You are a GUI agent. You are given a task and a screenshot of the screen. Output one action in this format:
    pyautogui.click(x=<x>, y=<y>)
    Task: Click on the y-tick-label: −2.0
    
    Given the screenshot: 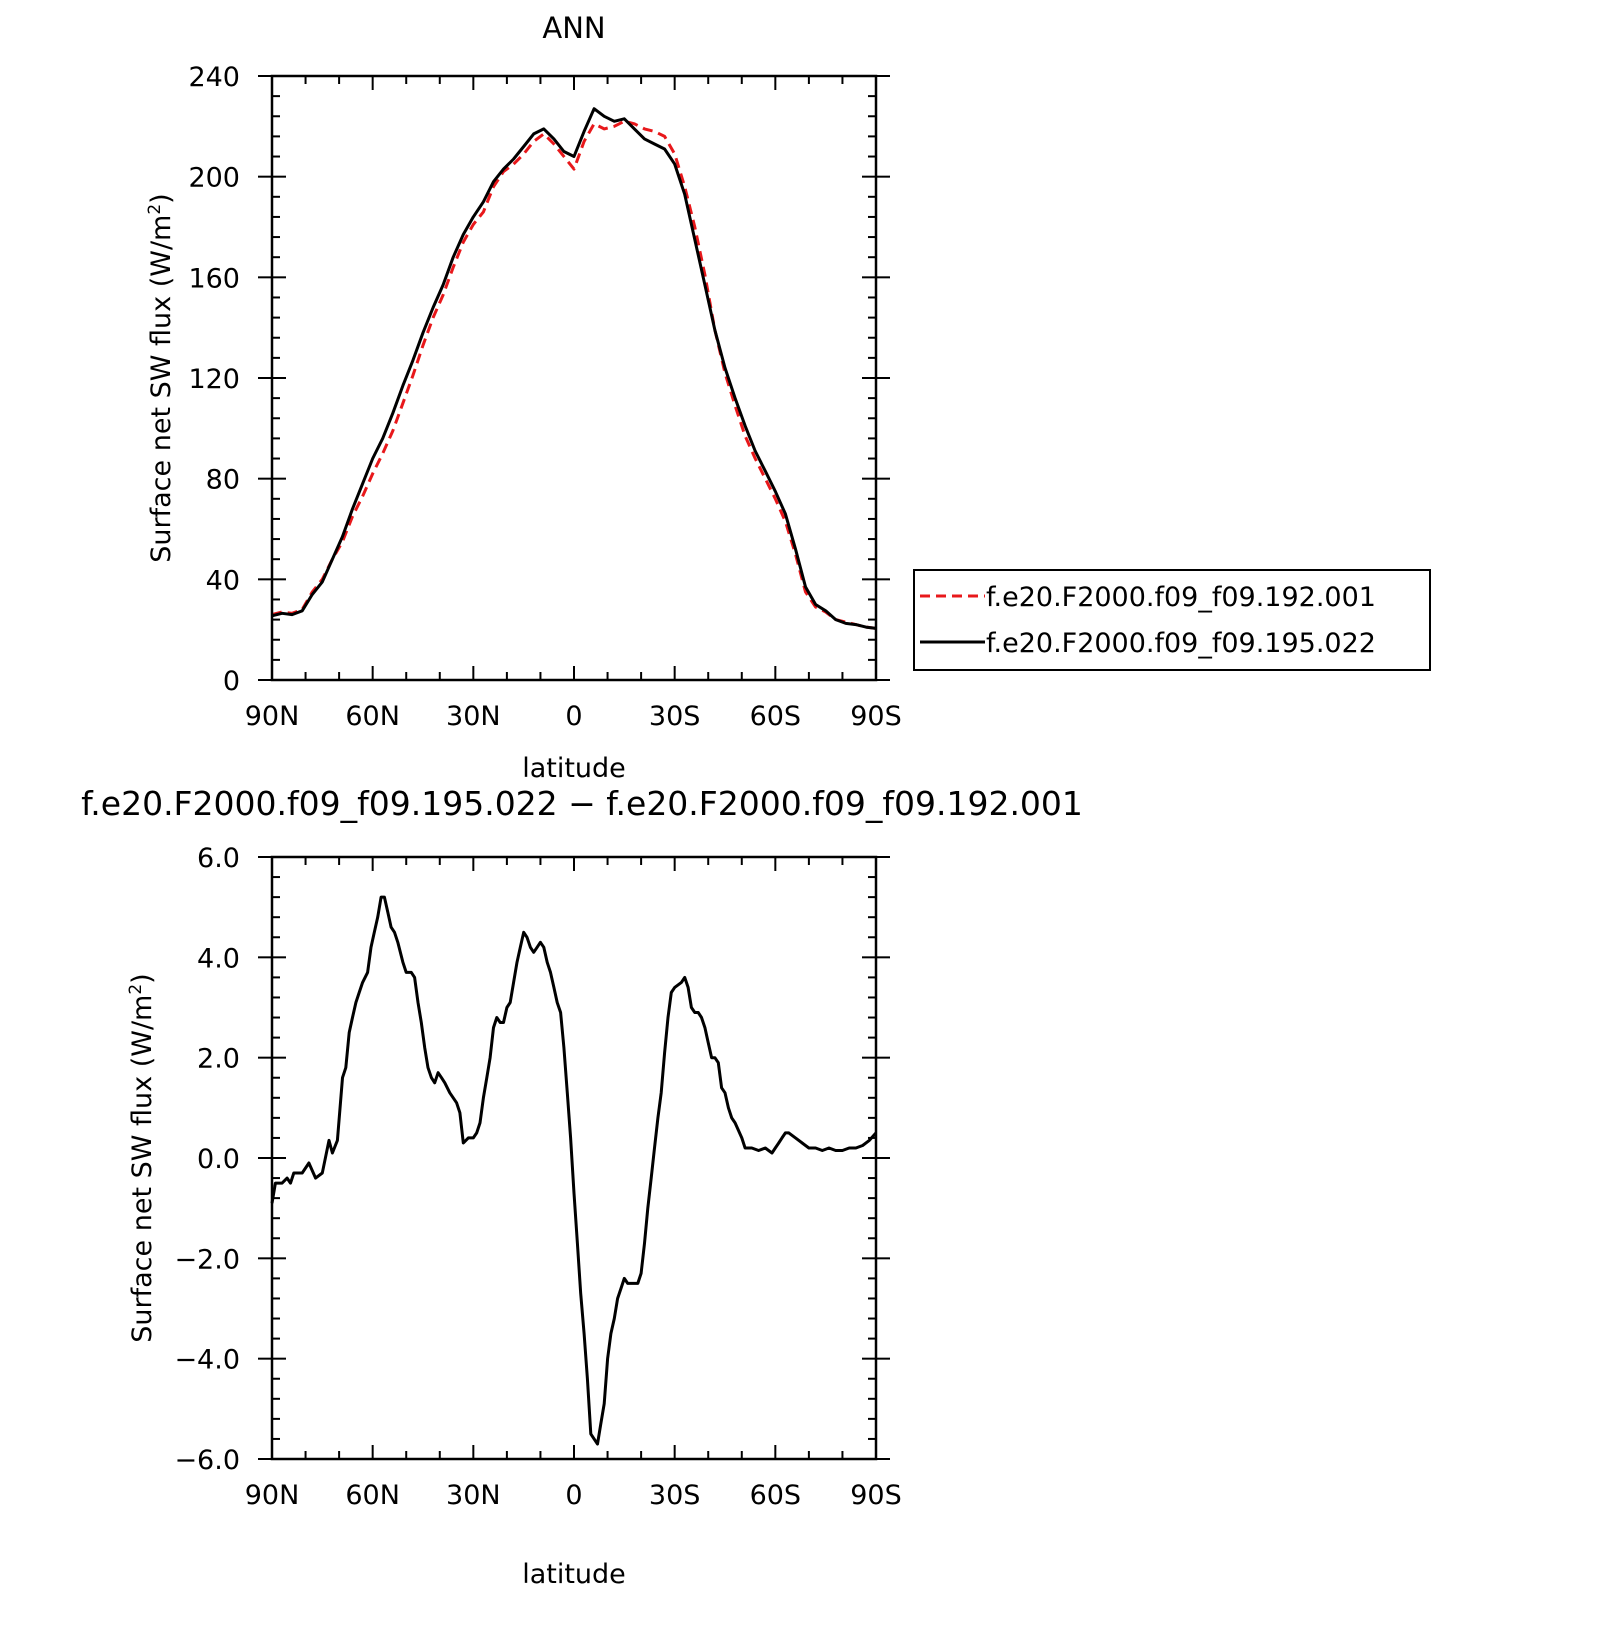 What is the action you would take?
    pyautogui.click(x=207, y=1259)
    